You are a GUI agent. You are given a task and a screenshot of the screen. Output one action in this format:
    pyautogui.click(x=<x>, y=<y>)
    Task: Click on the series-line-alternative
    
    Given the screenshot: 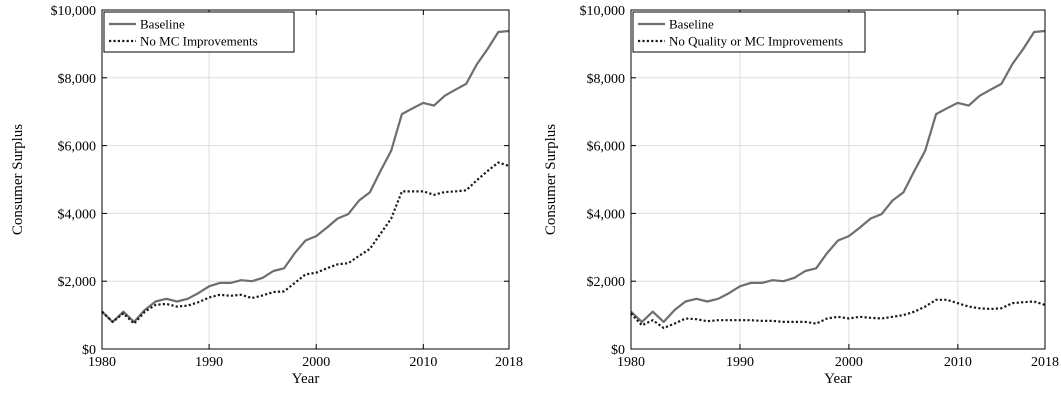 What is the action you would take?
    pyautogui.click(x=838, y=314)
    